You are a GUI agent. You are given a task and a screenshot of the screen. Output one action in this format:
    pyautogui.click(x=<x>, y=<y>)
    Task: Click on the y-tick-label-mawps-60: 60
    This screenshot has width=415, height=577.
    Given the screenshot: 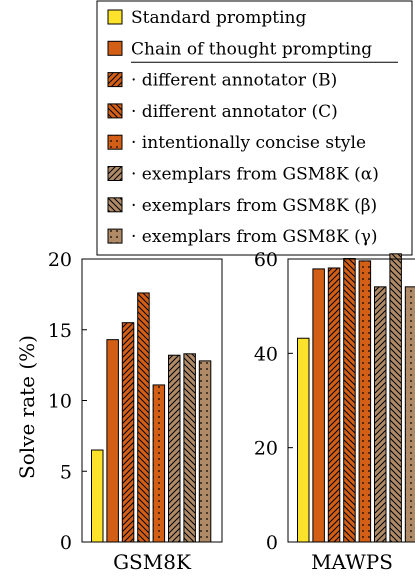 What is the action you would take?
    pyautogui.click(x=266, y=260)
    